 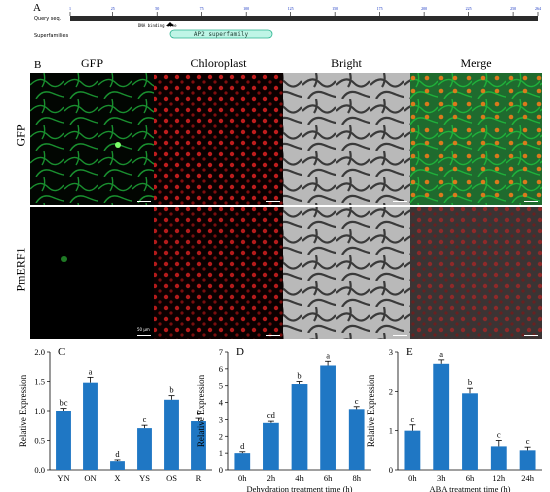 What do you see at coordinates (221, 386) in the screenshot?
I see `y-tick-label: 5` at bounding box center [221, 386].